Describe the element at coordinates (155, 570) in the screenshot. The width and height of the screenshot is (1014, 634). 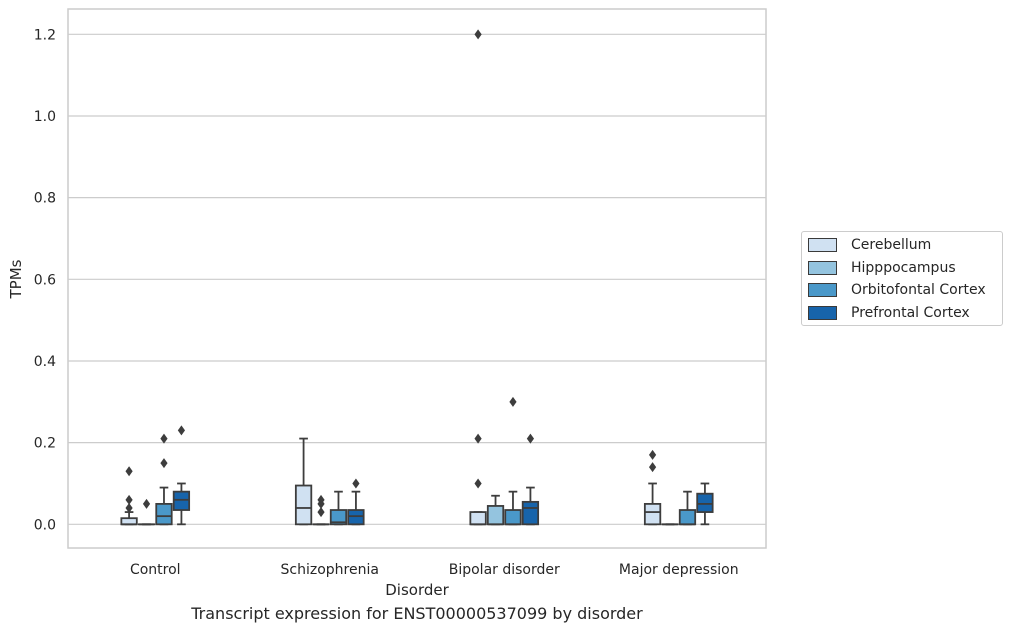
I see `x-tick-label: Control` at that location.